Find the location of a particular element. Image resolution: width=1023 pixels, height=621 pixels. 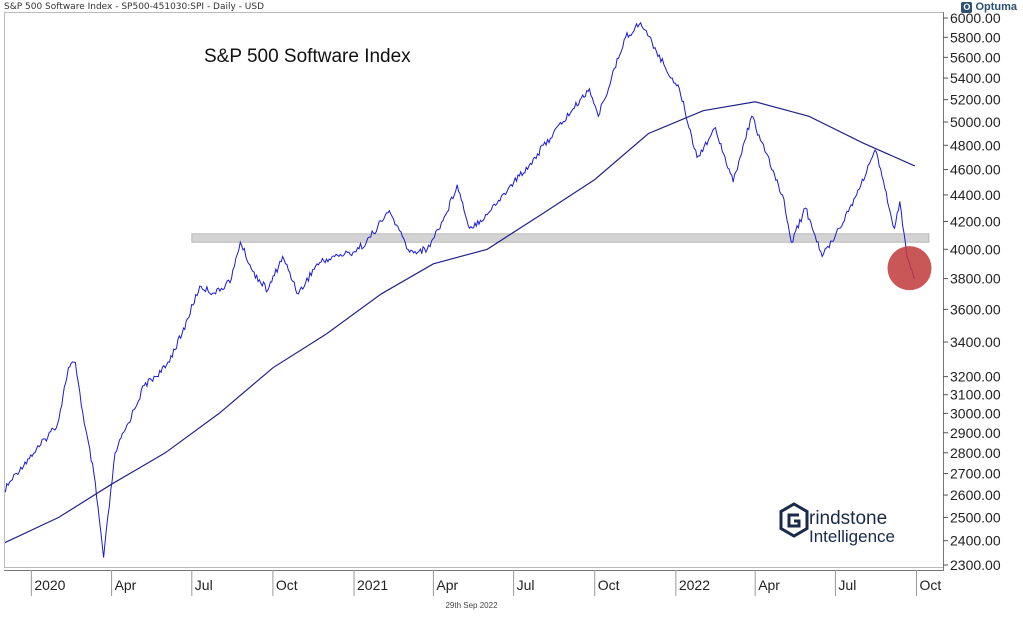

x-axis-ticks: 2020 Apr Jul Oct 2021 Apr Jul Oct 2022 Apr Jul Oct is located at coordinates (486, 583).